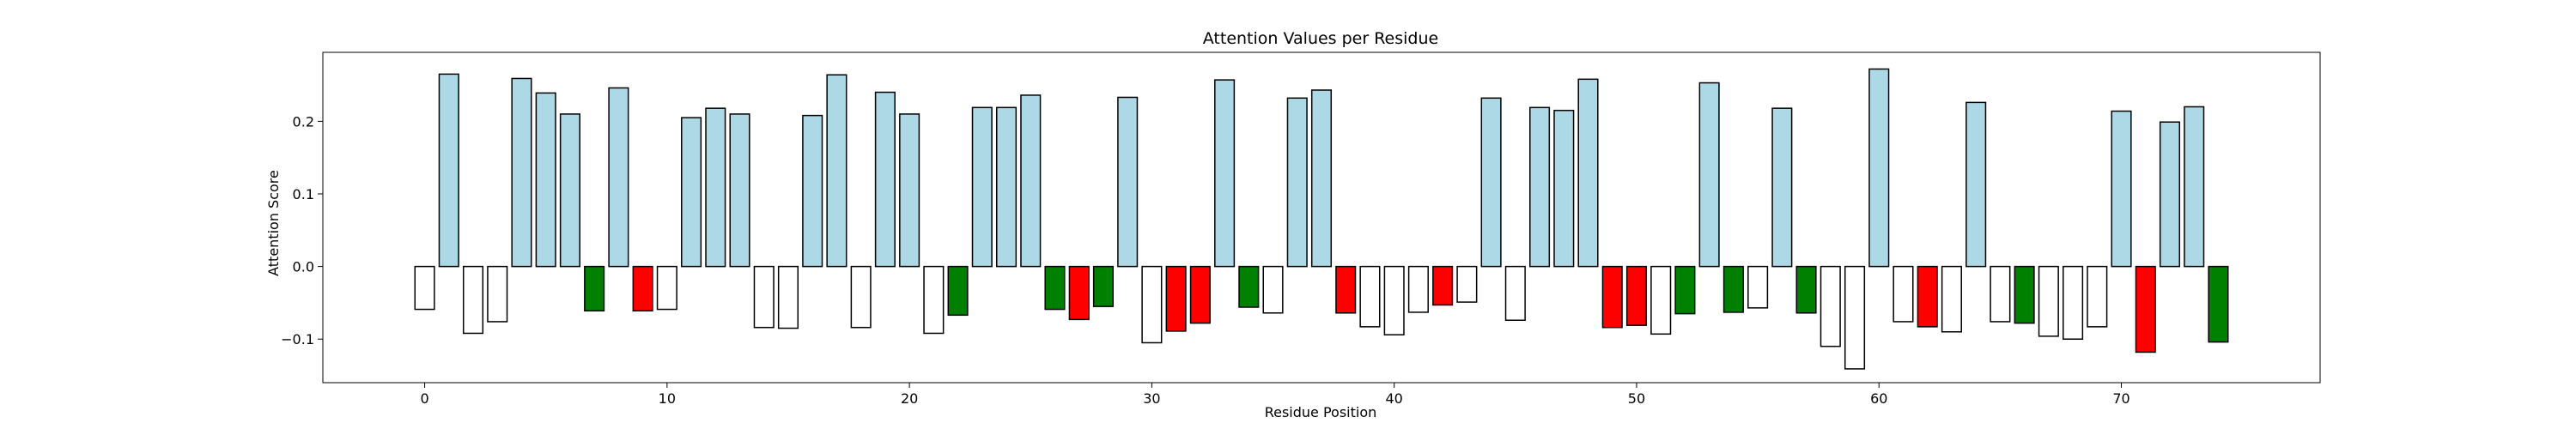  Describe the element at coordinates (424, 398) in the screenshot. I see `x-tick-label: 0` at that location.